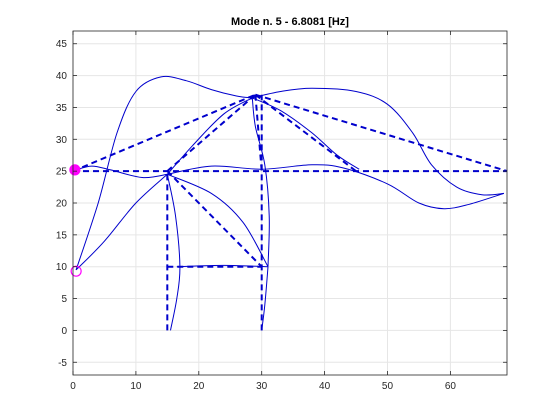  What do you see at coordinates (290, 22) in the screenshot?
I see `chart-title: Mode n. 5 - 6.8081 [Hz]` at bounding box center [290, 22].